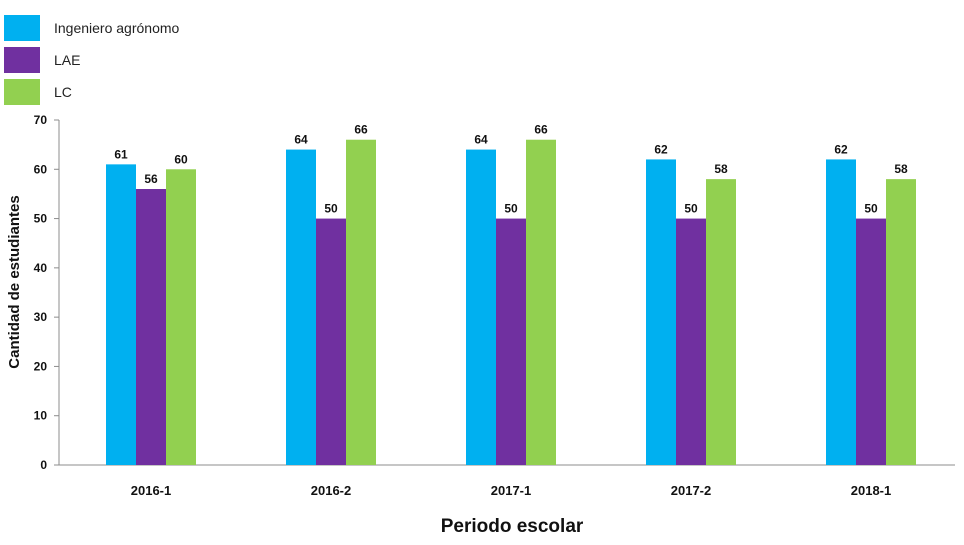 This screenshot has width=964, height=545. Describe the element at coordinates (181, 159) in the screenshot. I see `data-label: 60` at that location.